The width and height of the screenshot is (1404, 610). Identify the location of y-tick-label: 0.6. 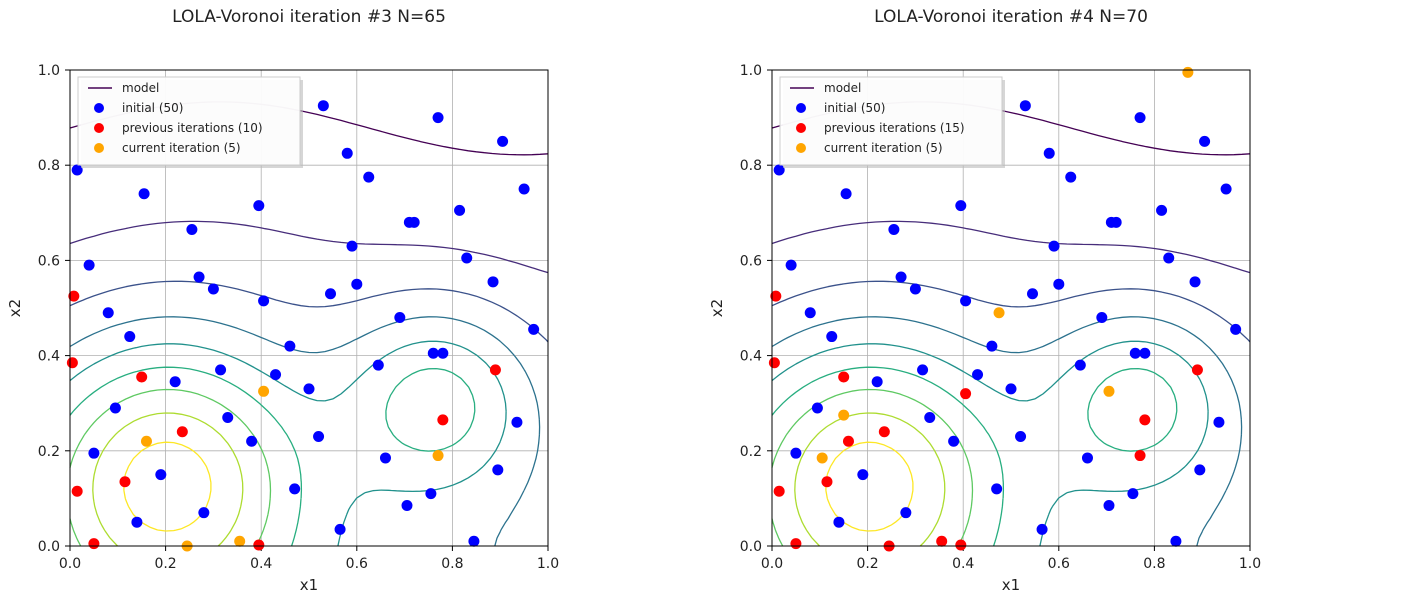
(751, 261).